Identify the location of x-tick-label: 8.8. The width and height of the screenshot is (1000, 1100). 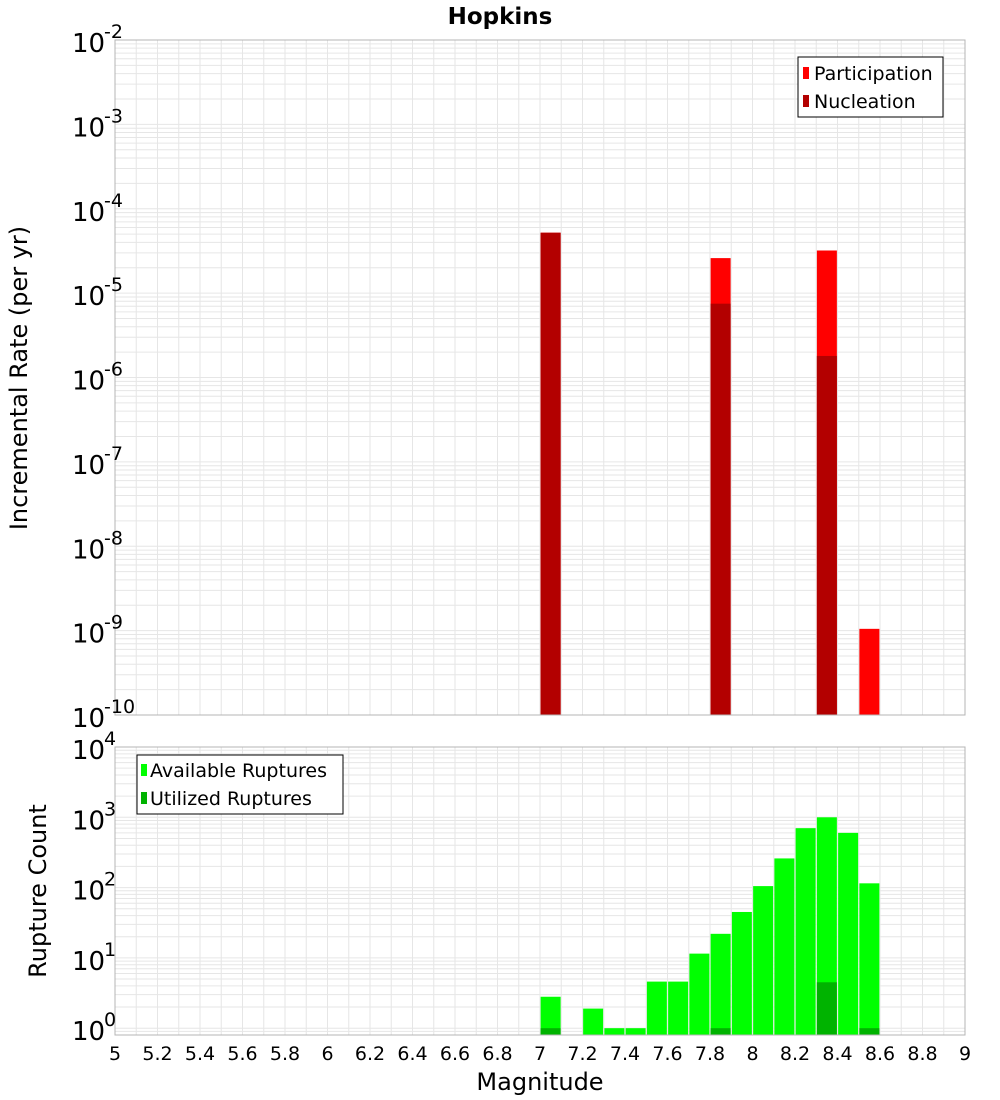
(922, 1054).